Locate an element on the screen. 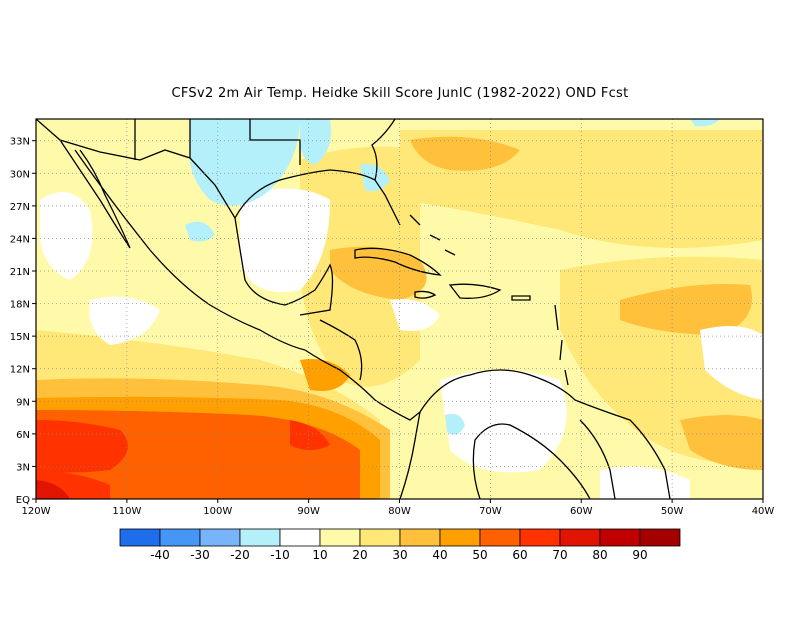  colorbar-label: 10 is located at coordinates (319, 555).